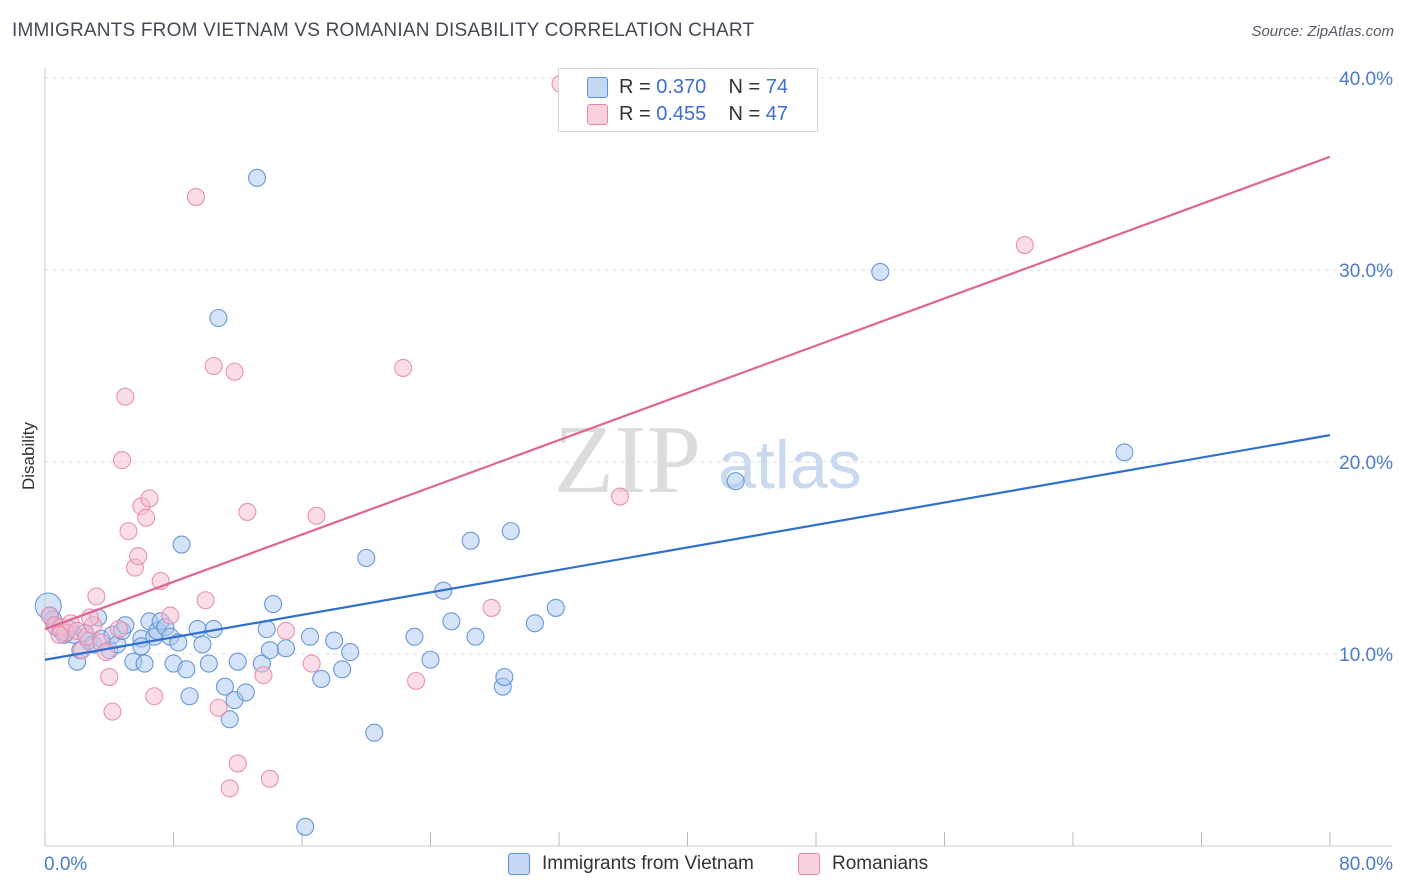 The image size is (1406, 892). Describe the element at coordinates (638, 113) in the screenshot. I see `legend-r-label-2: R =` at that location.